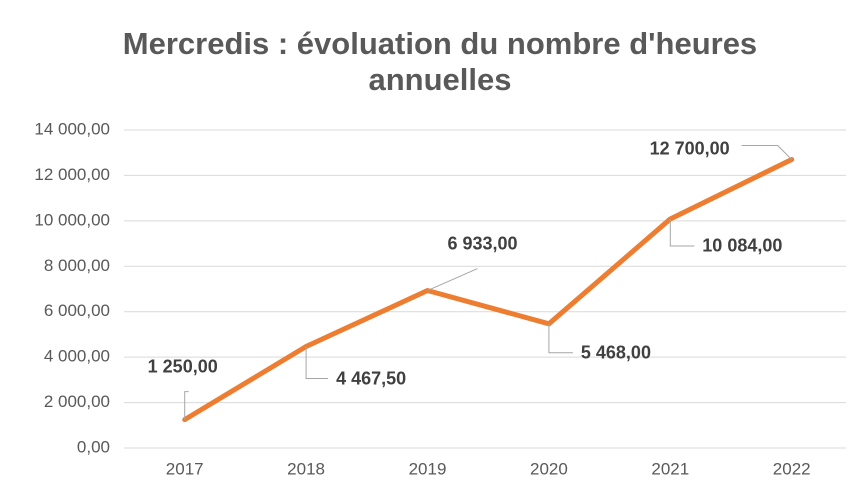  What do you see at coordinates (72, 174) in the screenshot?
I see `y-tick-label: 12 000,00` at bounding box center [72, 174].